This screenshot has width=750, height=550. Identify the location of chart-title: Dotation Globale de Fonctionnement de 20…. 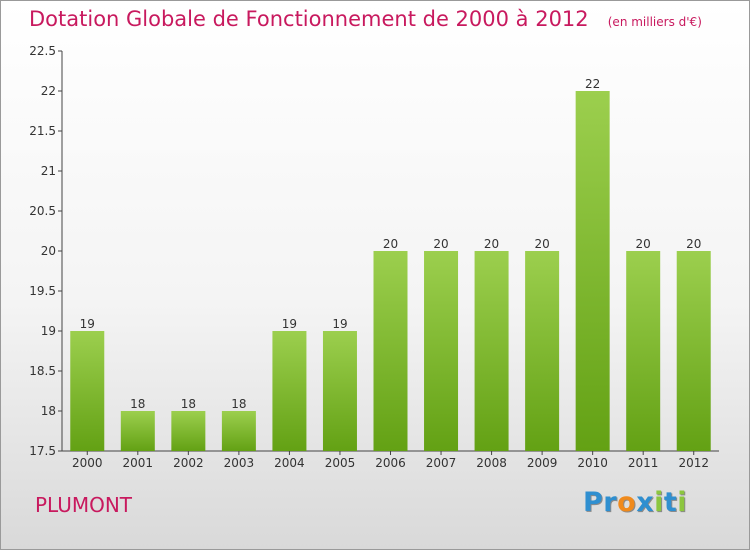
(309, 19).